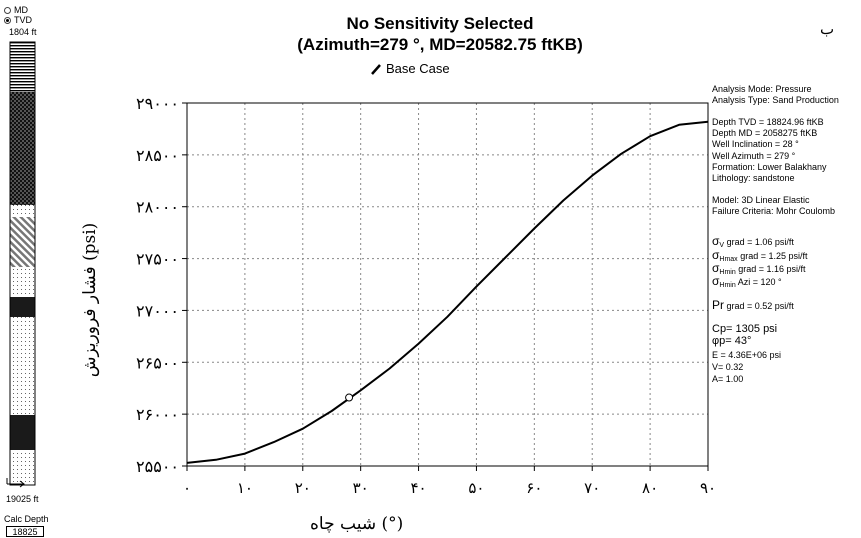 This screenshot has width=861, height=538. I want to click on sigma-hmin-azi-value: Azi = 120 °, so click(759, 282).